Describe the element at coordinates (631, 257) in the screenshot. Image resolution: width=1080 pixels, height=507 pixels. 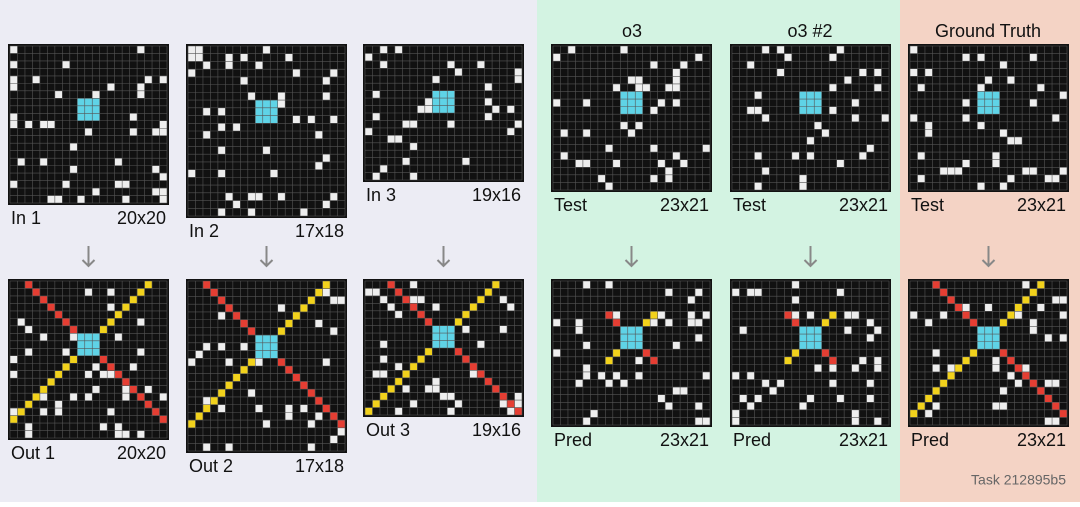
I see `arrow` at that location.